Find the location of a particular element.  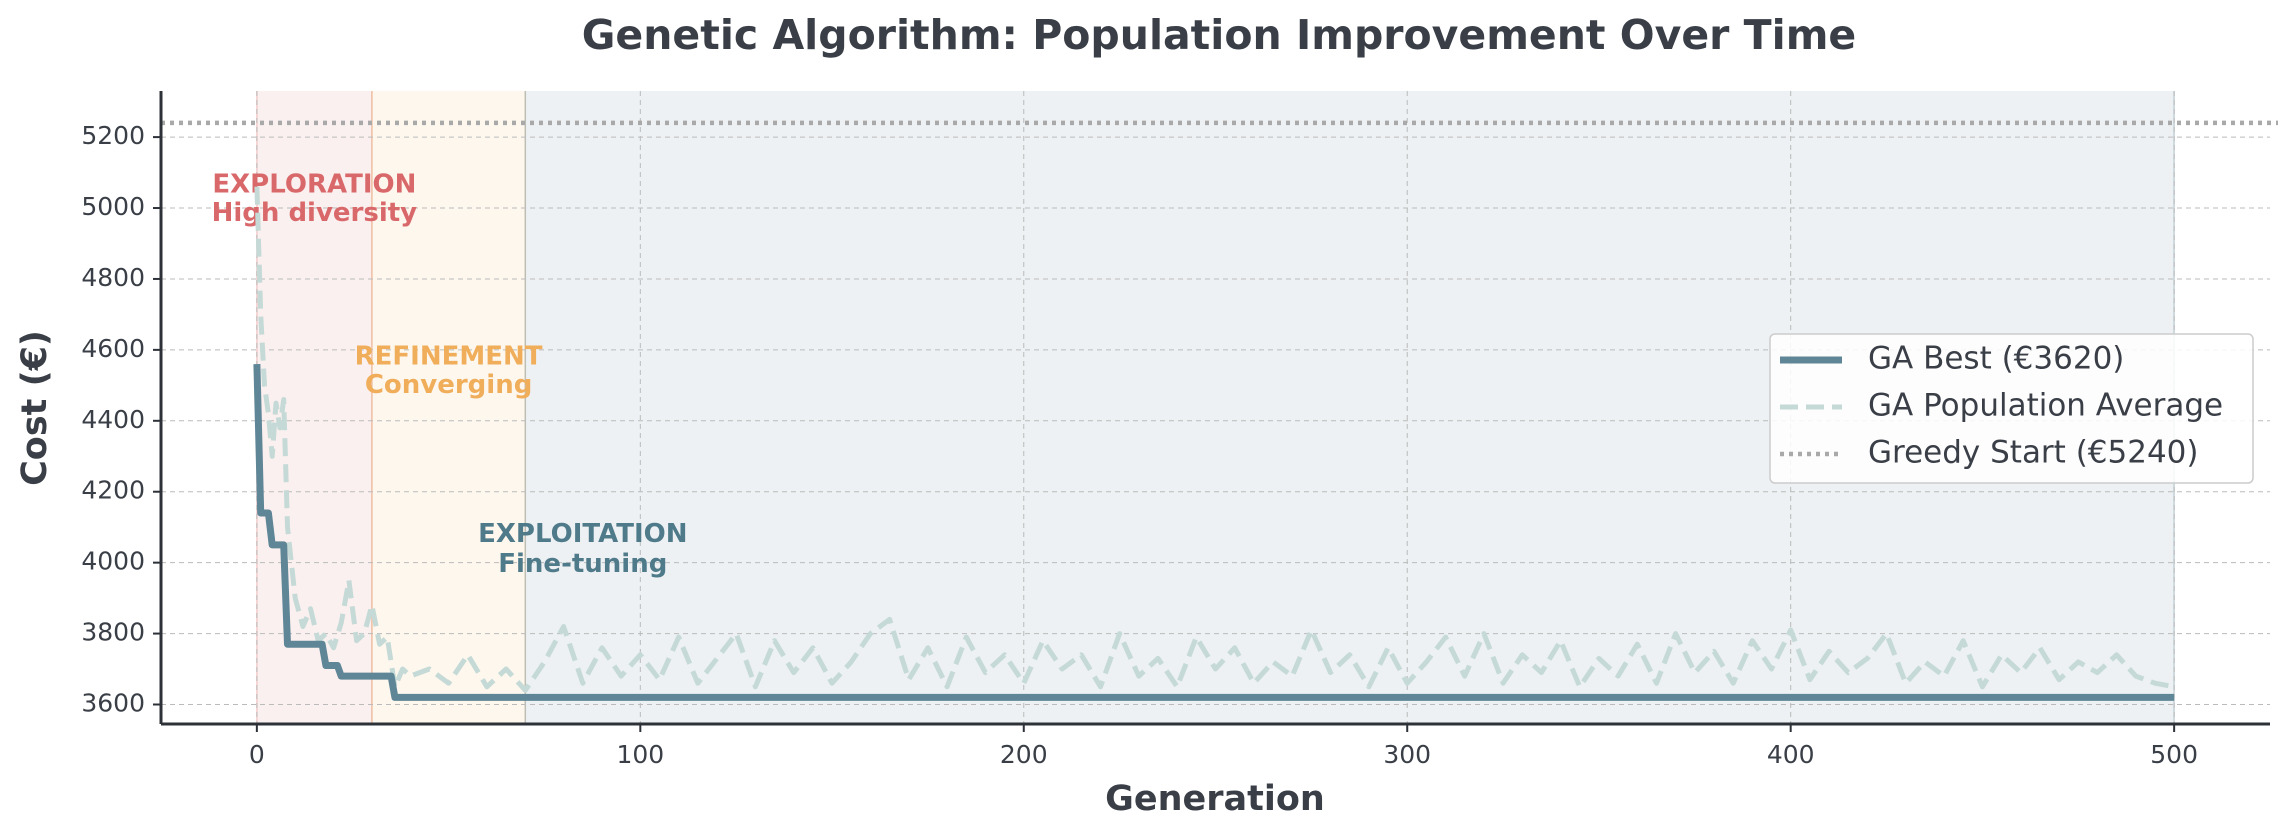

phase-label: EXPLORATION is located at coordinates (314, 184).